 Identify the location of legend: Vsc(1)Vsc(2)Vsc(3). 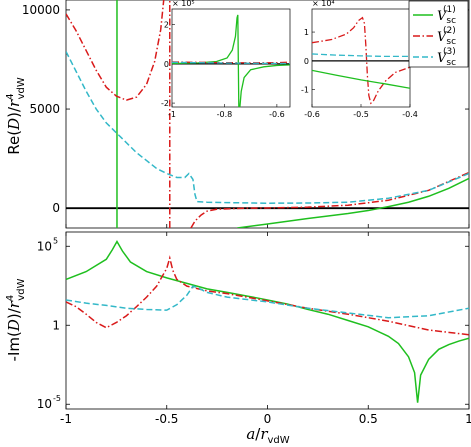
(438, 34).